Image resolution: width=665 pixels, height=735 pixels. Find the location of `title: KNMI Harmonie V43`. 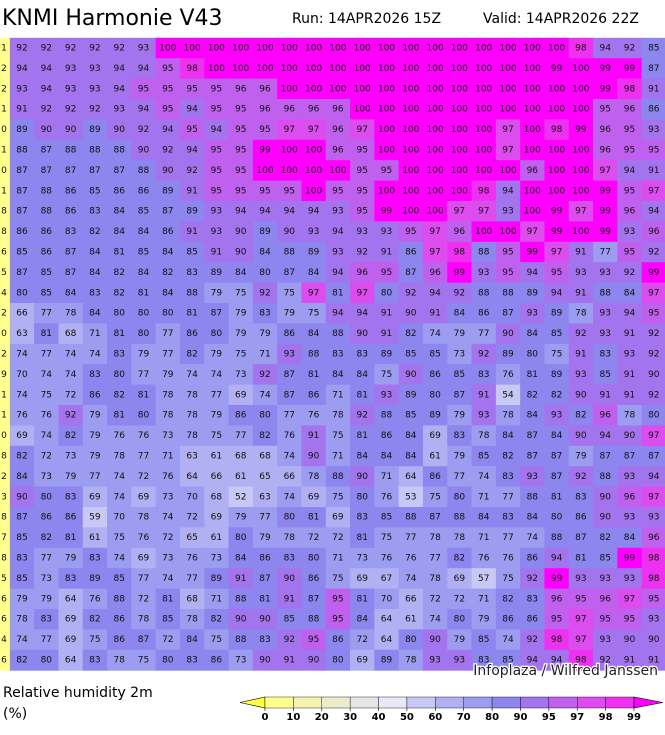

title: KNMI Harmonie V43 is located at coordinates (112, 18).